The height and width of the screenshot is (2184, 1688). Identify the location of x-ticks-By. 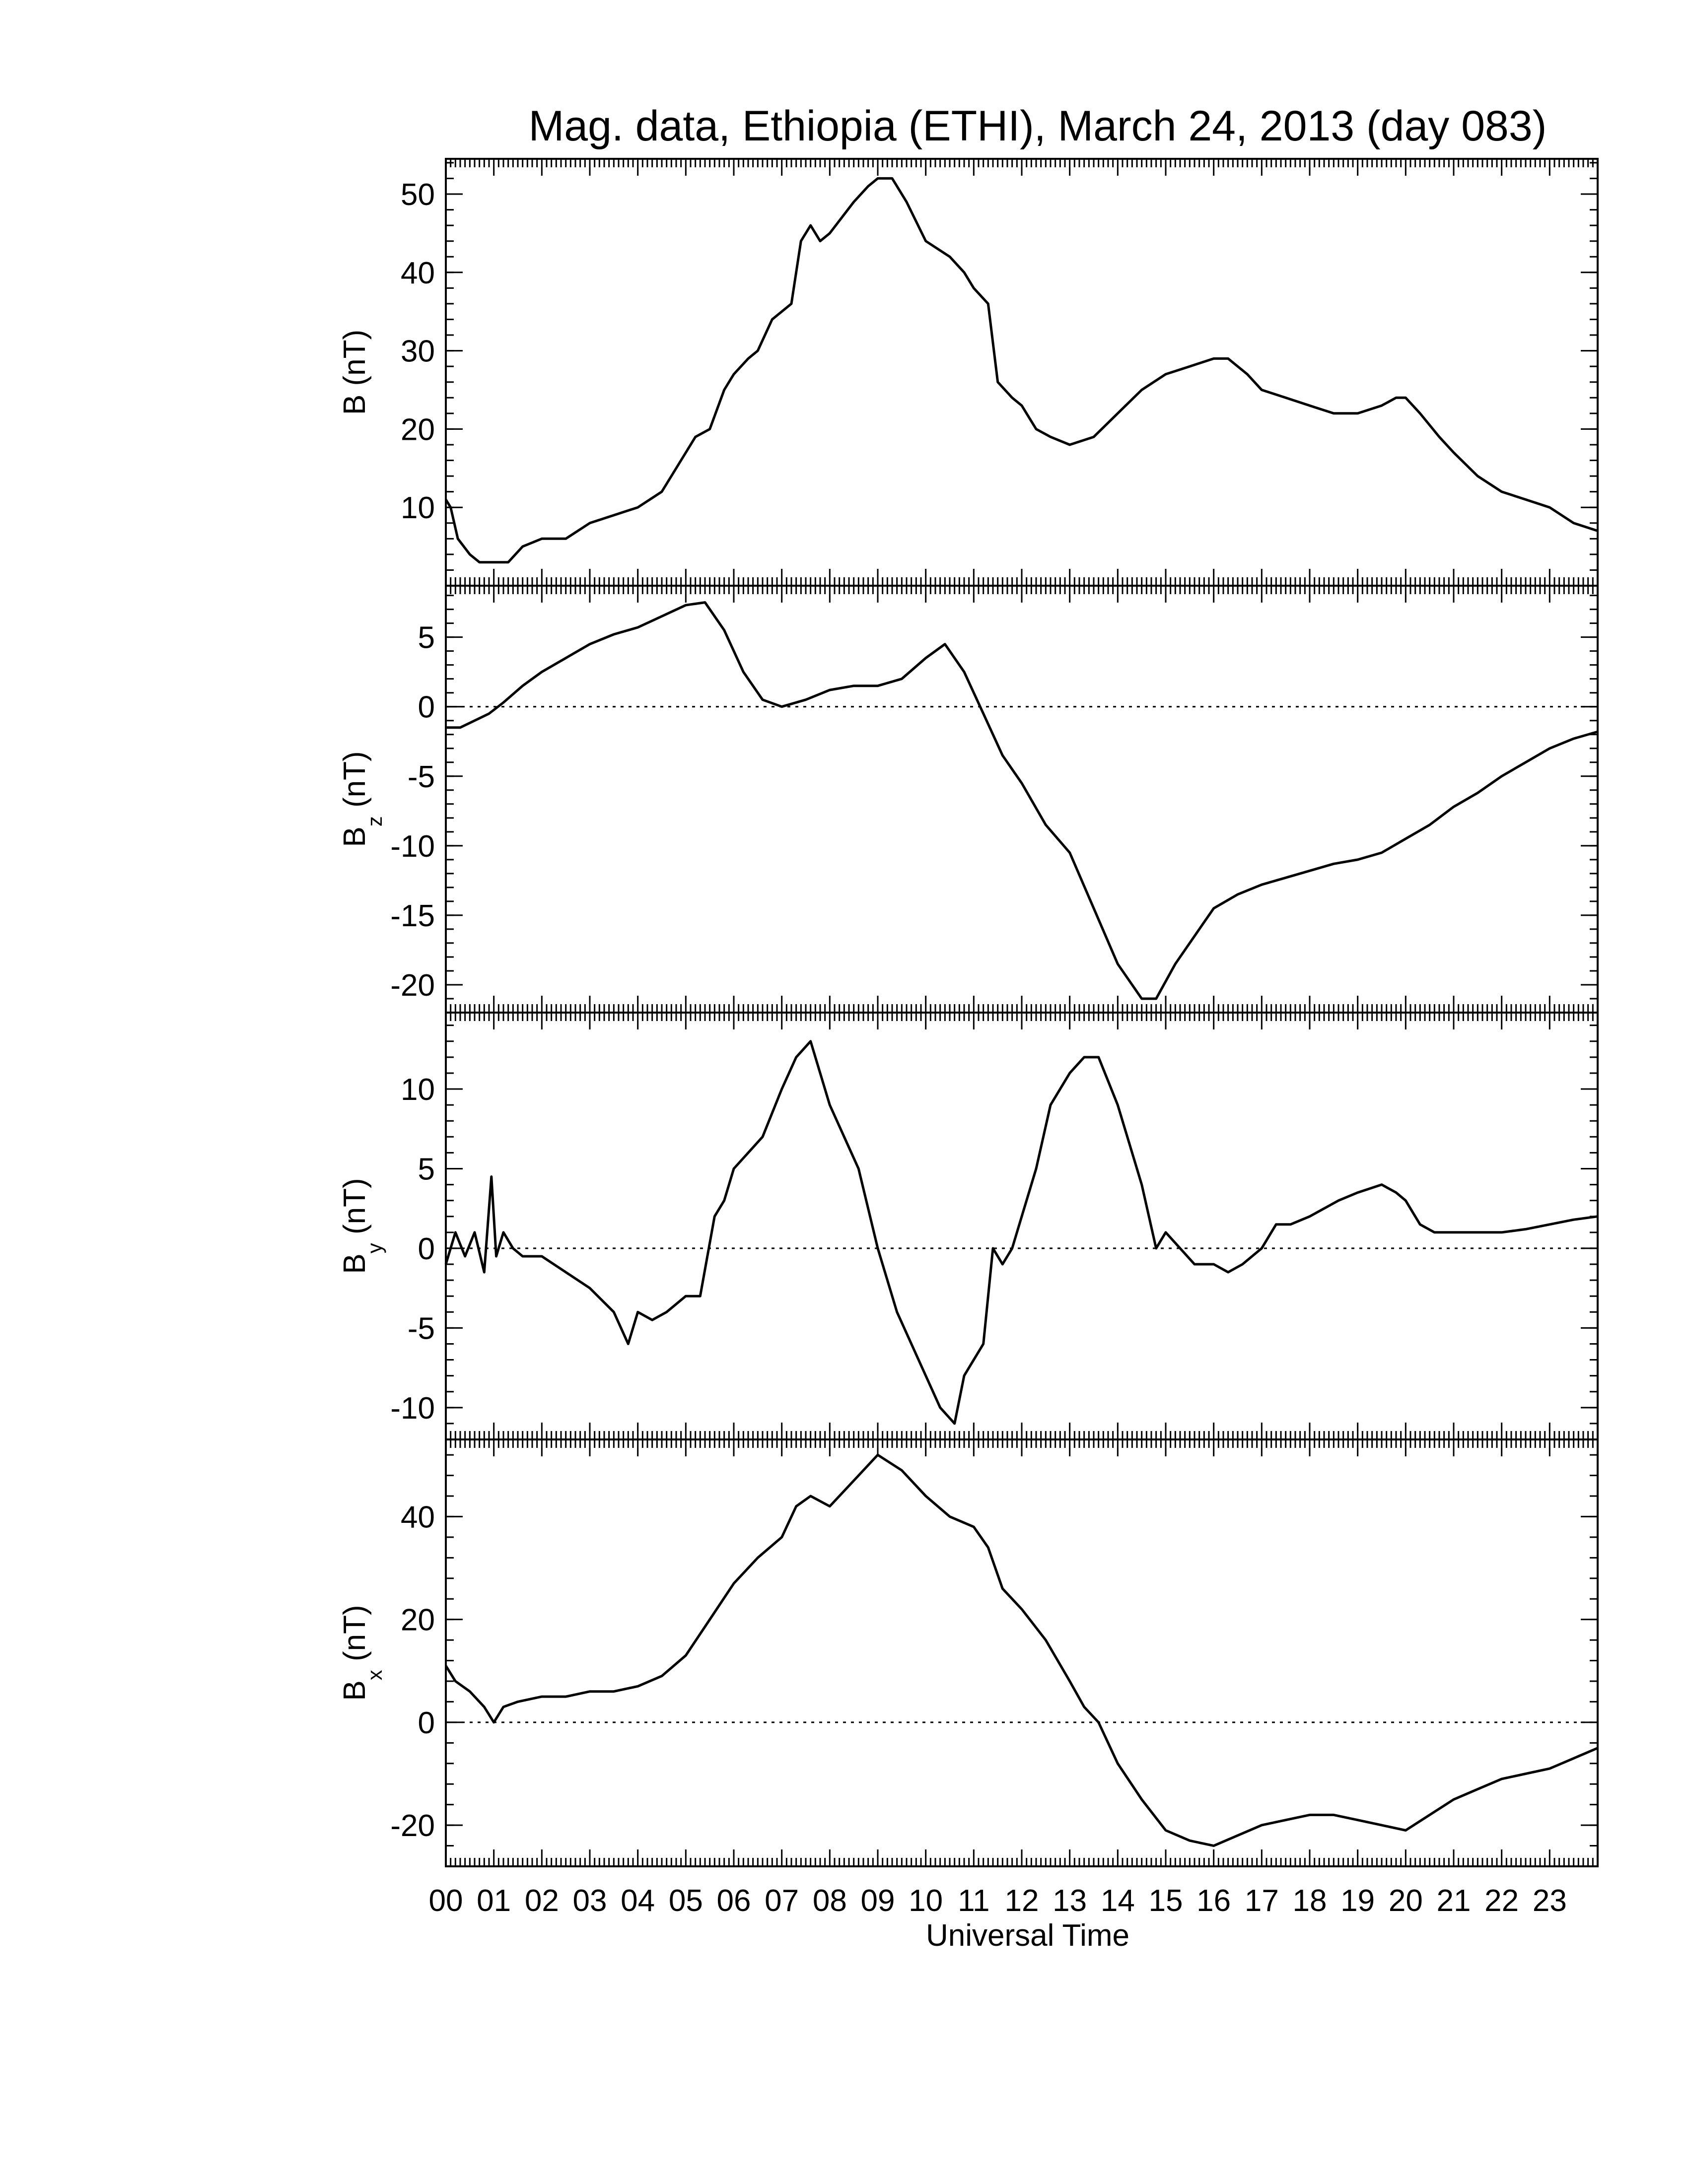
(1022, 1226).